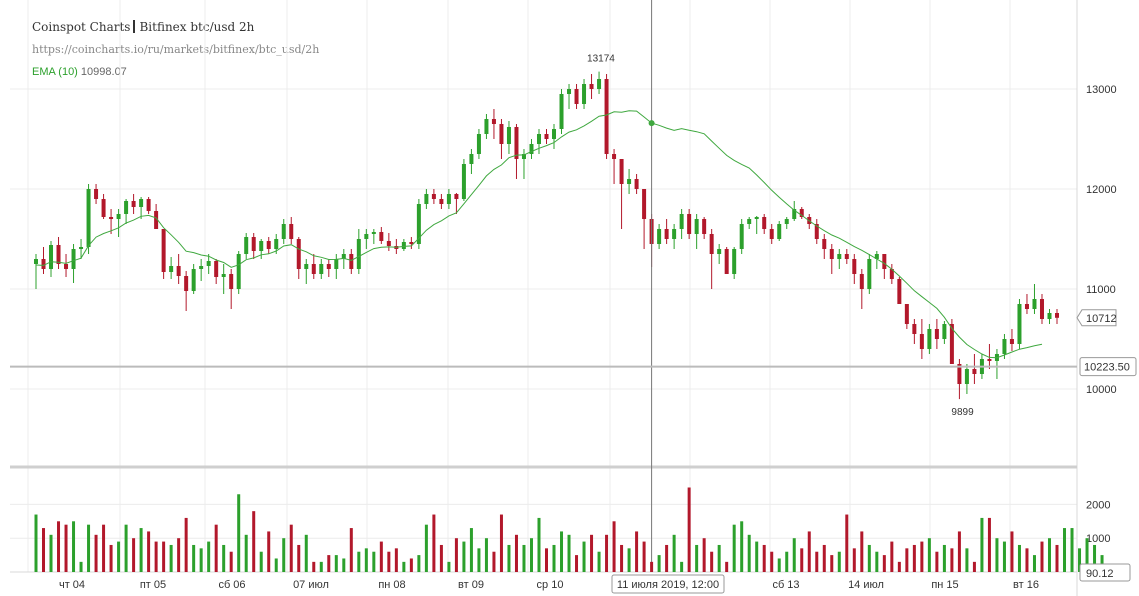 This screenshot has width=1139, height=596. Describe the element at coordinates (153, 585) in the screenshot. I see `x-tick-label: пт 05` at that location.